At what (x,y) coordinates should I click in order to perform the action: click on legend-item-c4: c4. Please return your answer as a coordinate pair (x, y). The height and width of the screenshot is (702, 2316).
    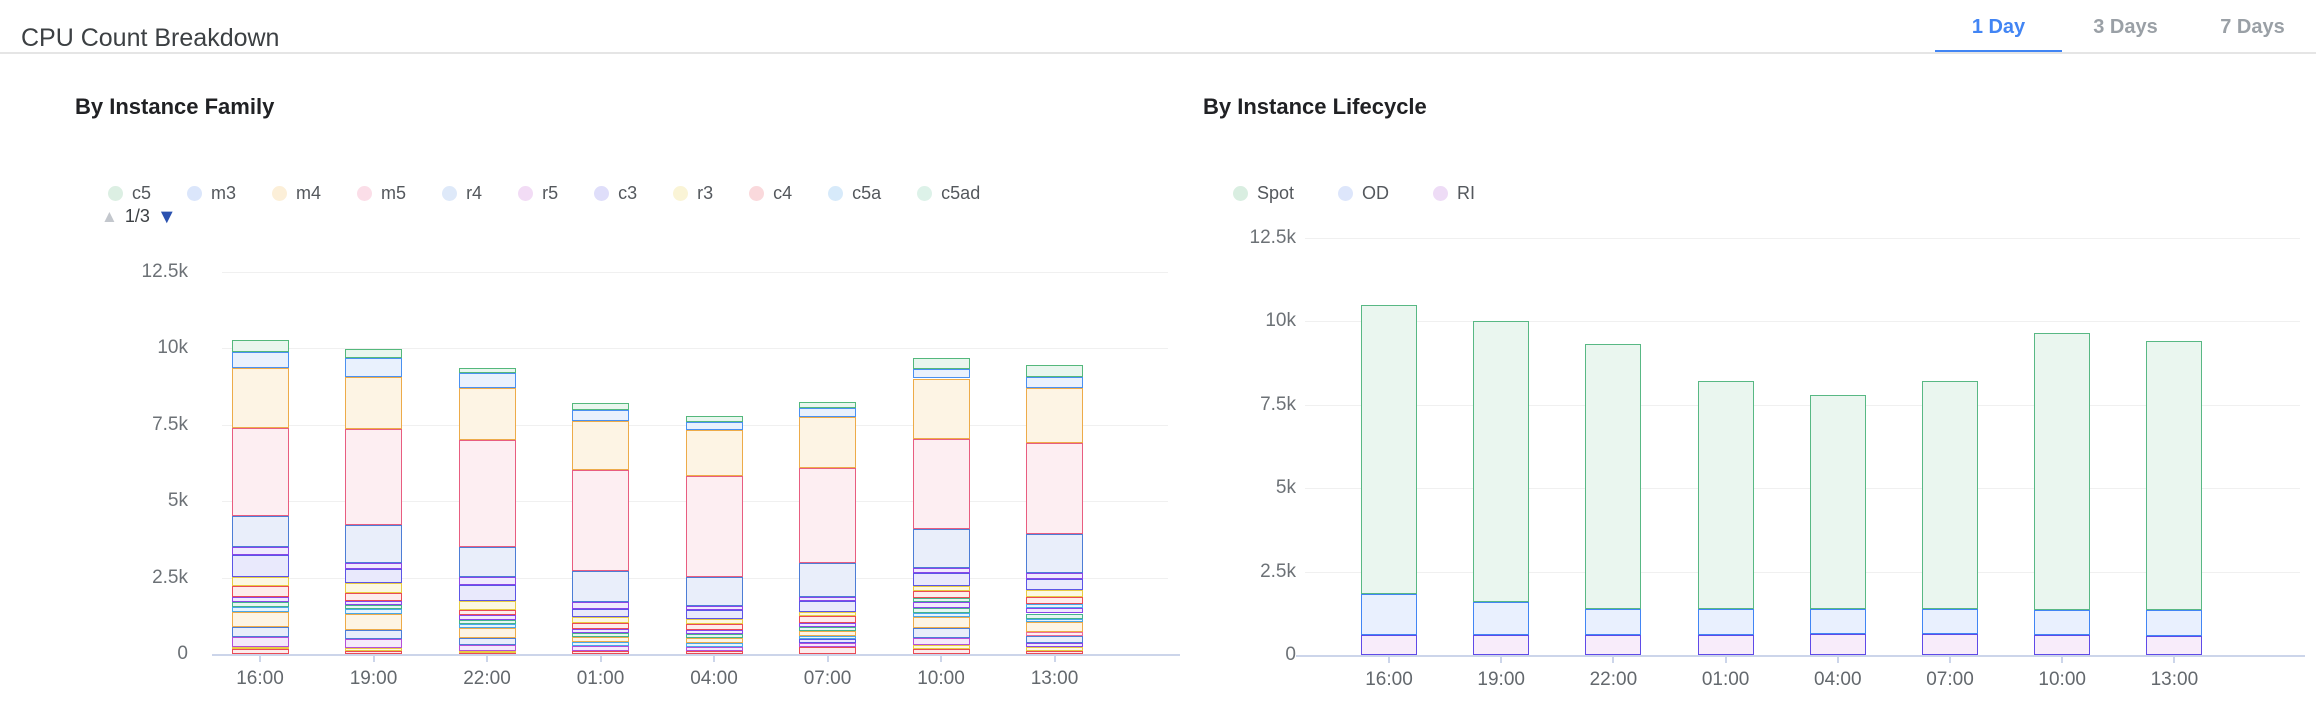
    Looking at the image, I should click on (770, 193).